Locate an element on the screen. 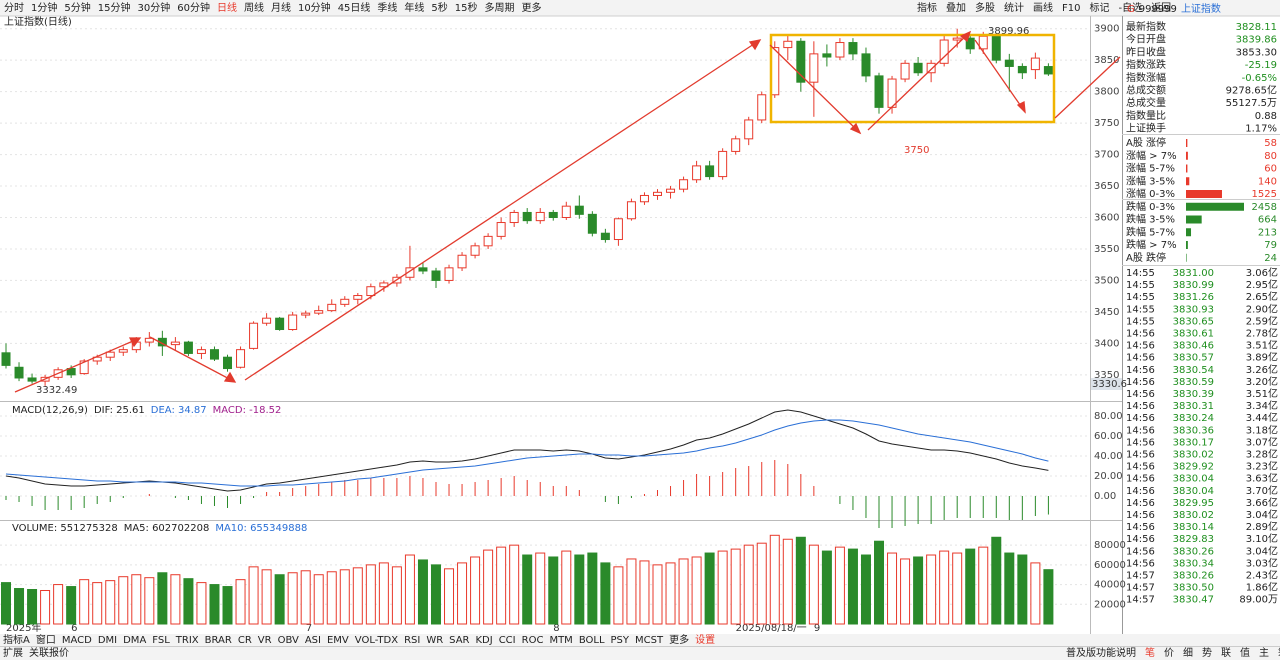  quote-value: -25.19 is located at coordinates (1261, 65).